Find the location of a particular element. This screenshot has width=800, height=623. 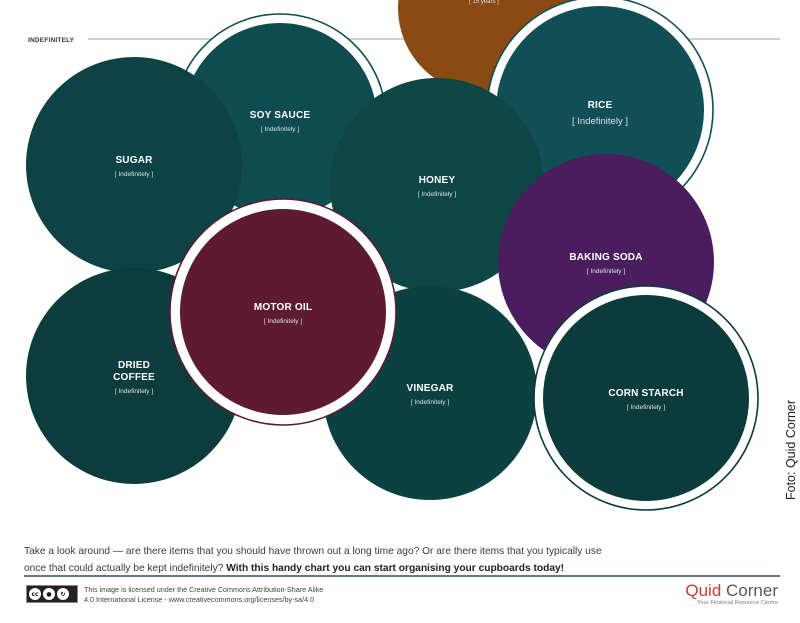

bubble-corn-starch: CORN STARCH [ Indefinitely ] is located at coordinates (646, 398).